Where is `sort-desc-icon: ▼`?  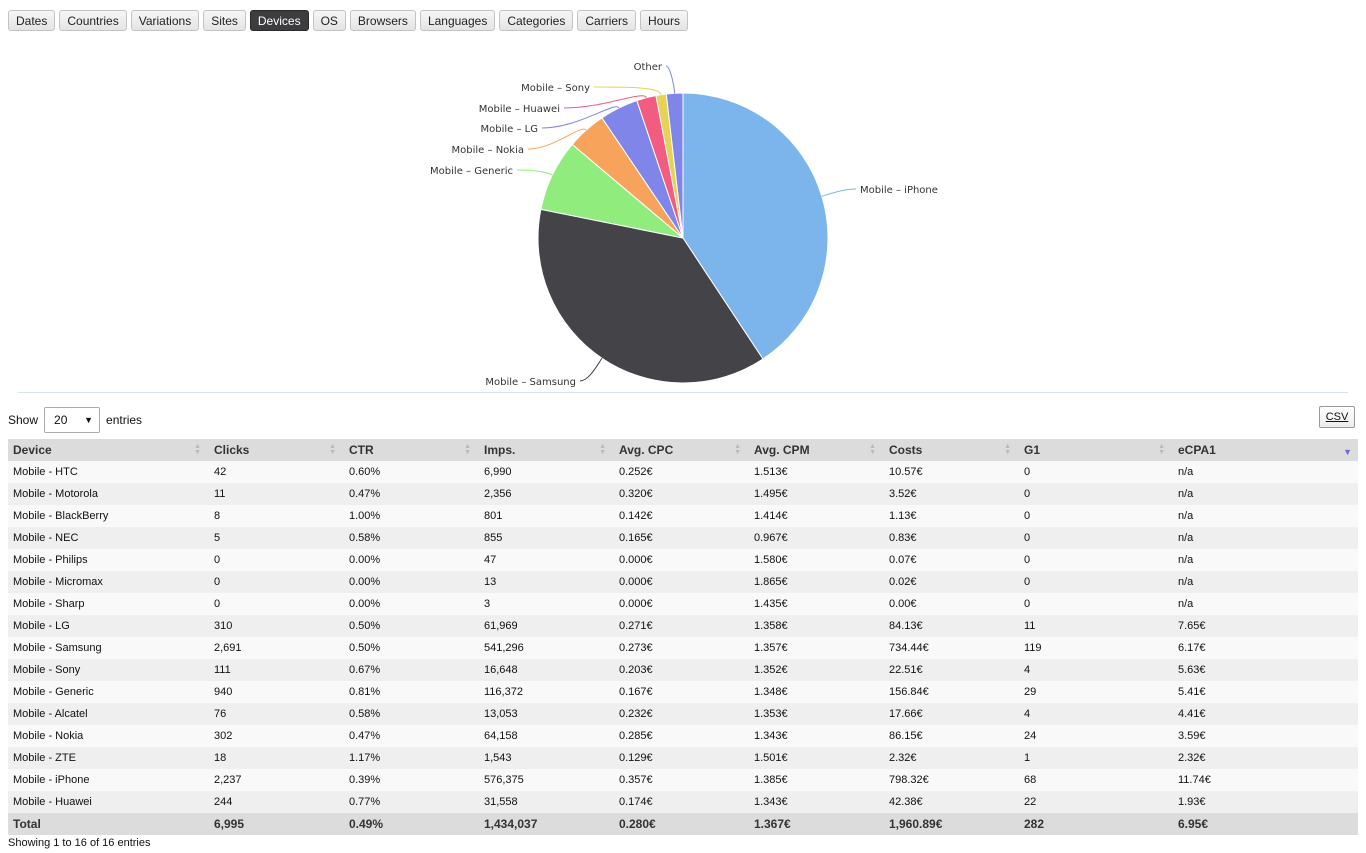 sort-desc-icon: ▼ is located at coordinates (1347, 452).